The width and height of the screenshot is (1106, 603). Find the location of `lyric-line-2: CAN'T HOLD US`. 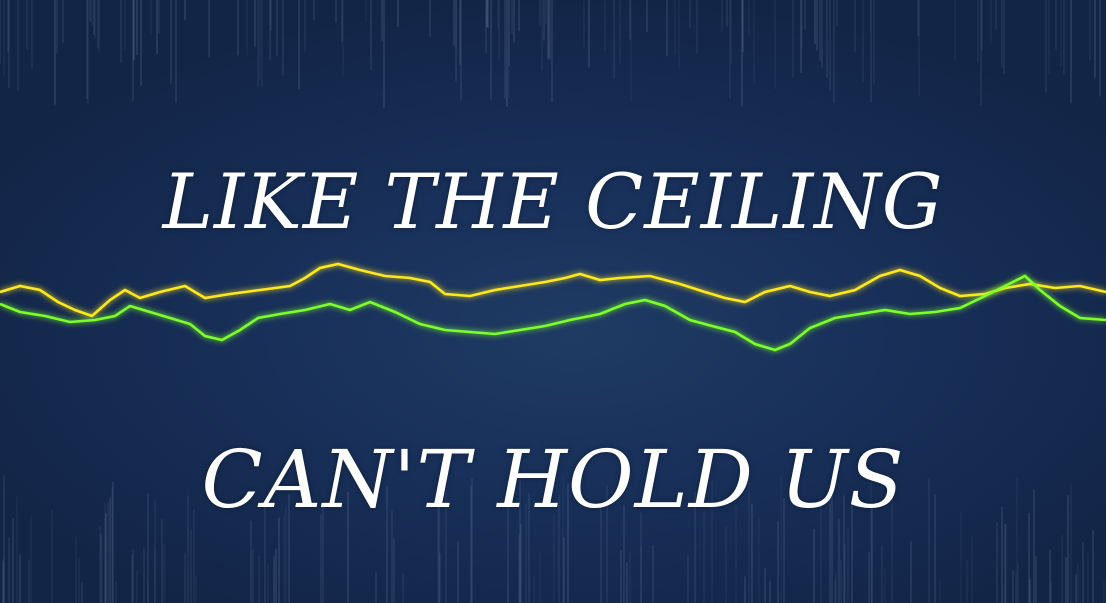

lyric-line-2: CAN'T HOLD US is located at coordinates (553, 479).